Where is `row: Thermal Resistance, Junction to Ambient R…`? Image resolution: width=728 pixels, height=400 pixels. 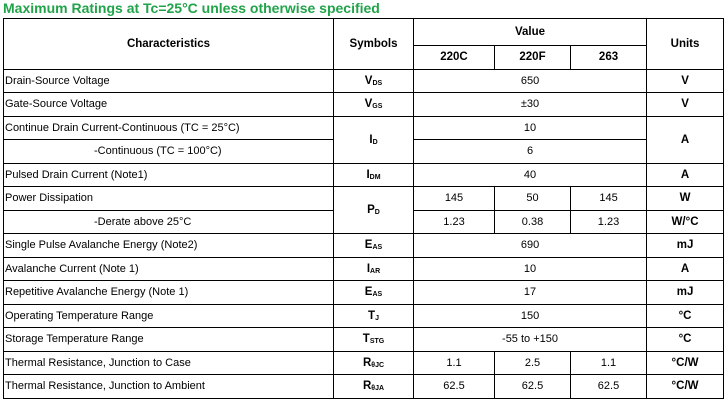
row: Thermal Resistance, Junction to Ambient R… is located at coordinates (364, 386).